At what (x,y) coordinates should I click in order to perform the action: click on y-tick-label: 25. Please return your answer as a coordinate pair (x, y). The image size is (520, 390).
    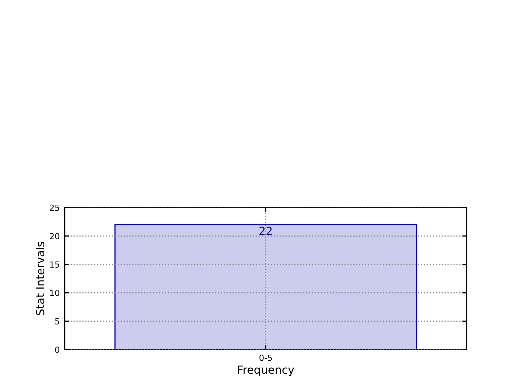
    Looking at the image, I should click on (55, 208).